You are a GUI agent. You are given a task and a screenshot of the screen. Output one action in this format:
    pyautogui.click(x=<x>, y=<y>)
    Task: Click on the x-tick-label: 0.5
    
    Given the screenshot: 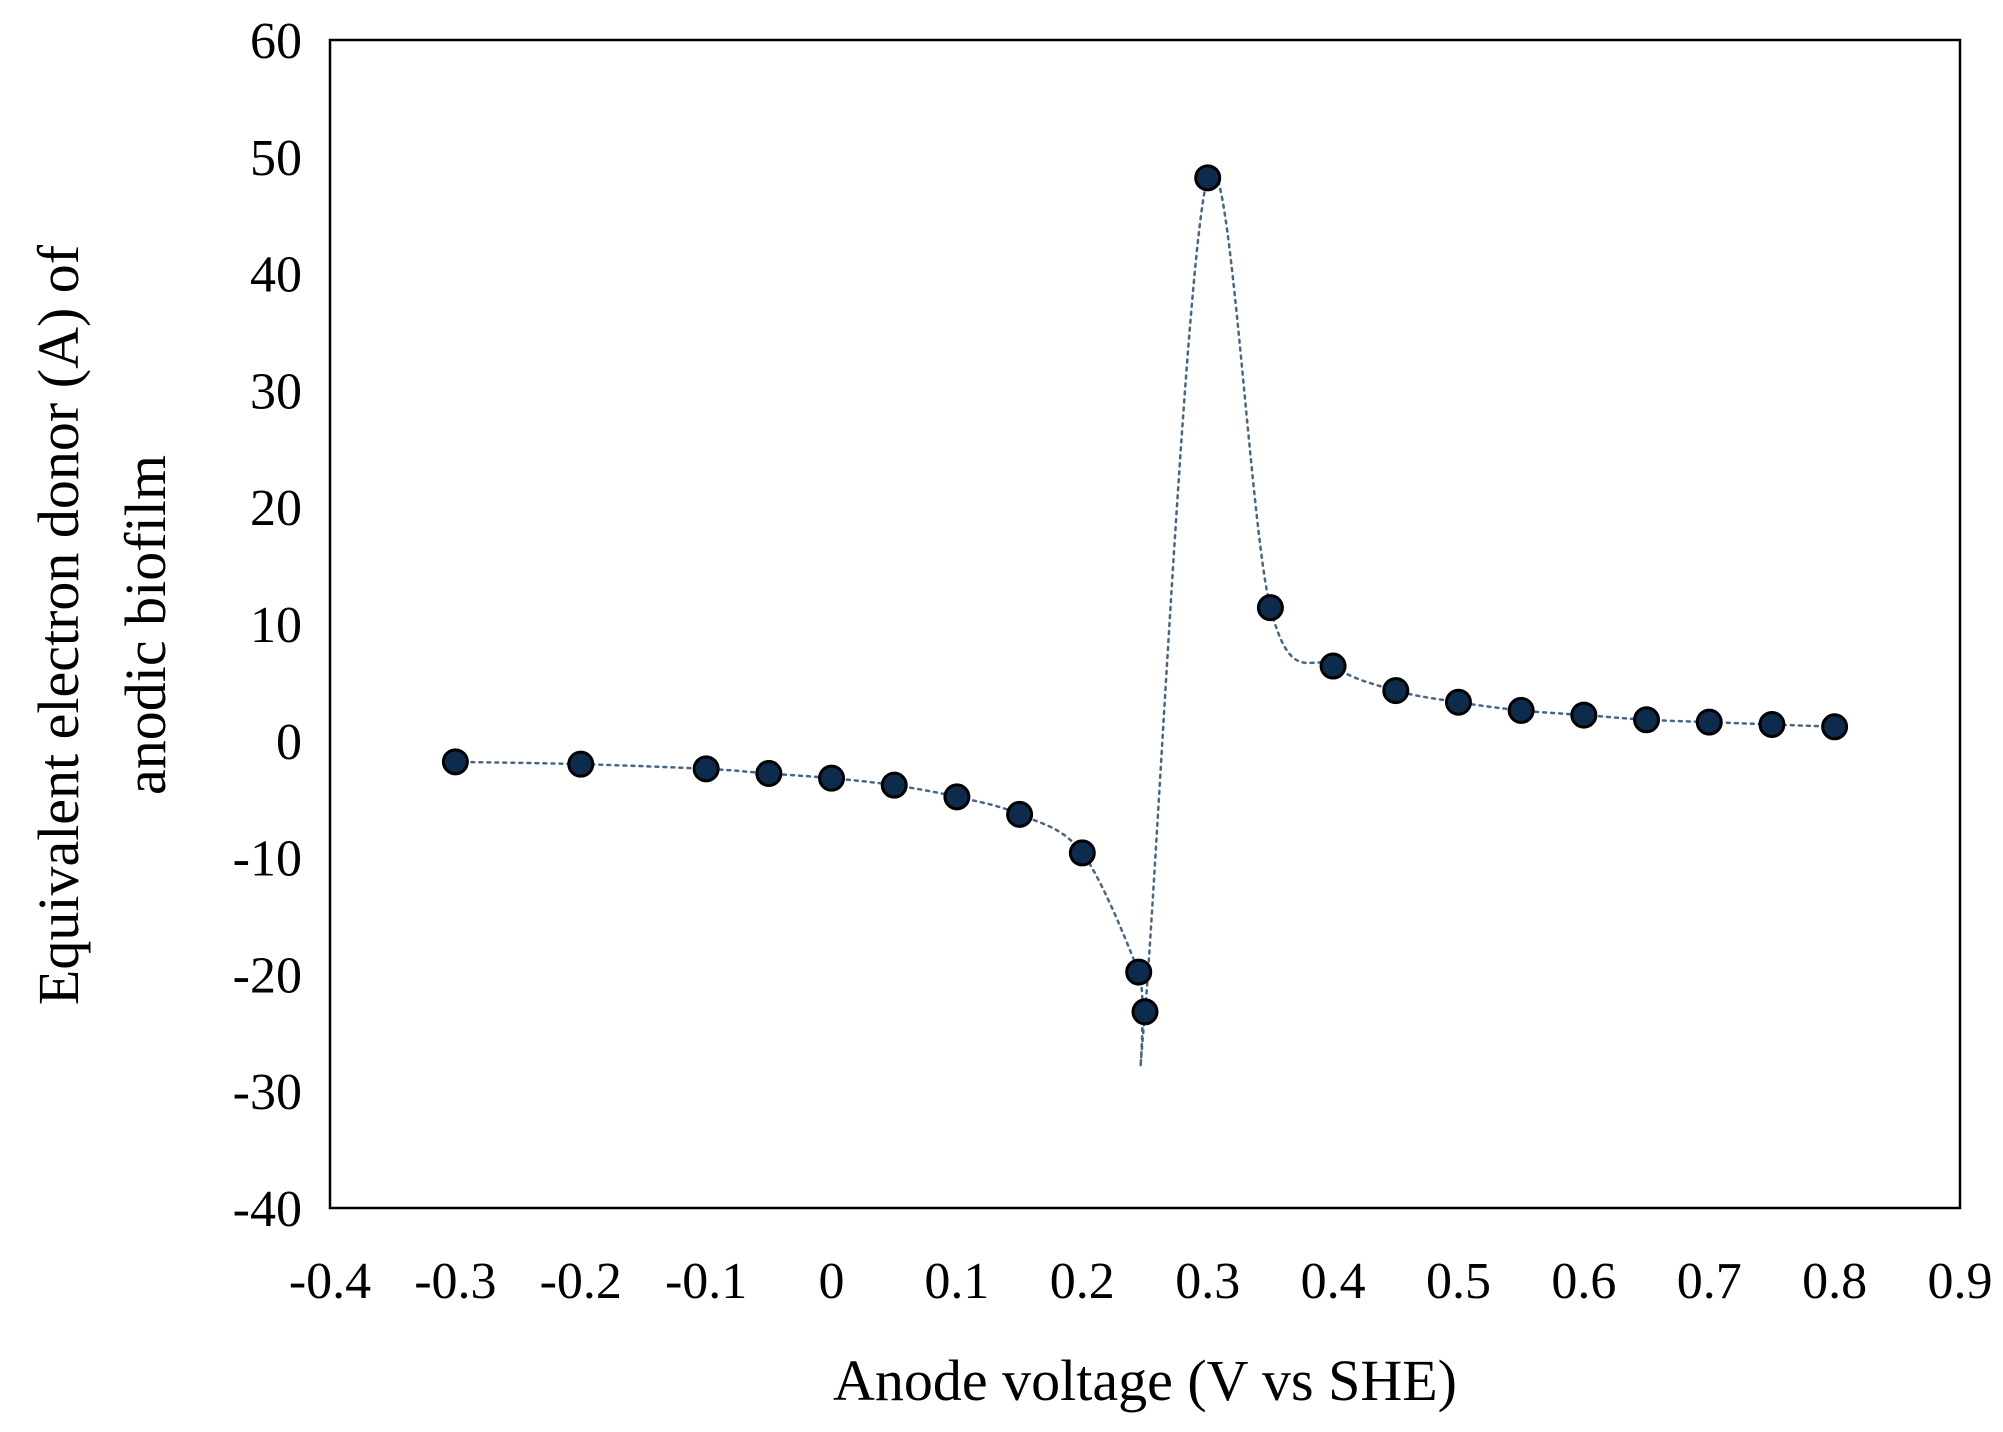 What is the action you would take?
    pyautogui.click(x=1458, y=1281)
    